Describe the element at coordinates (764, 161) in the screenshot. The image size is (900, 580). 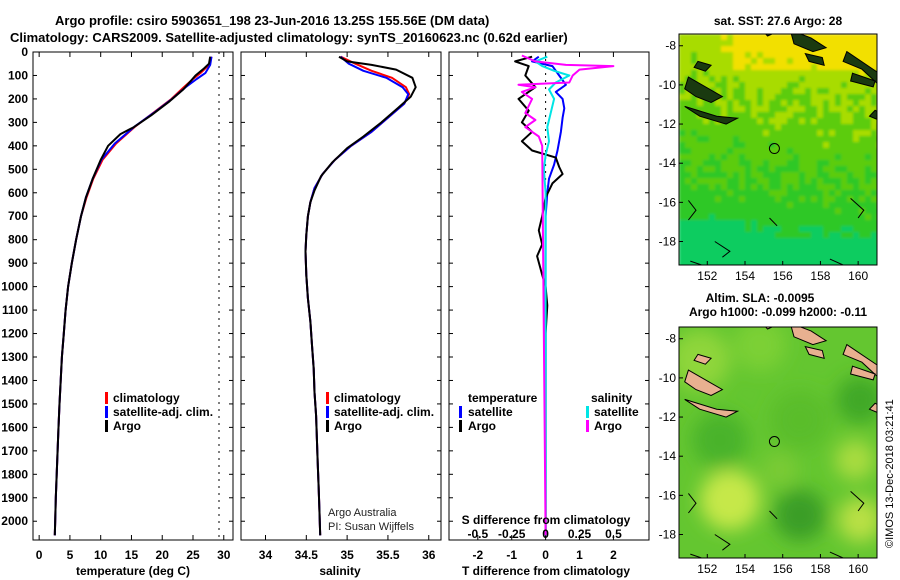
I see `sst-map-axes: 152 154 156 158 160 -8 -10 -12 -14 -16 -18` at that location.